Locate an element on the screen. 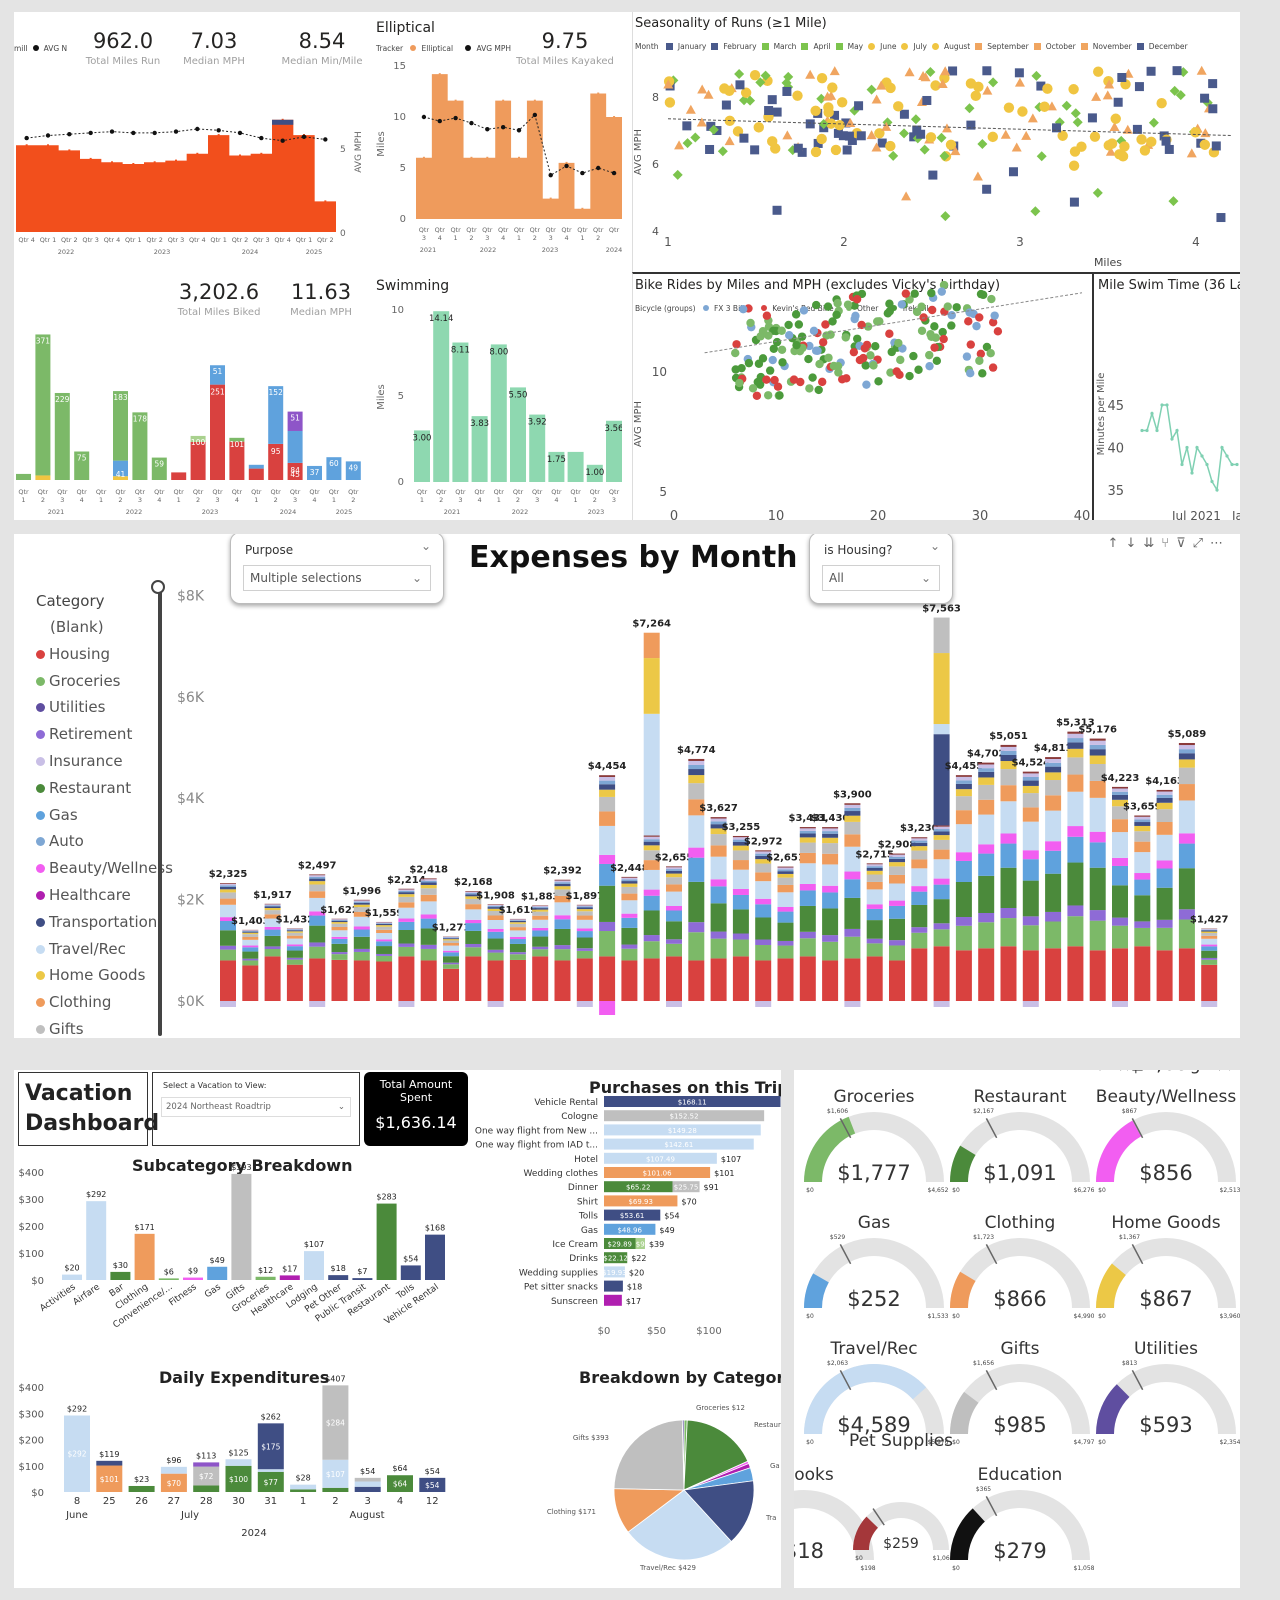 This screenshot has width=1280, height=1600. category-legend-item: Clothing is located at coordinates (104, 1002).